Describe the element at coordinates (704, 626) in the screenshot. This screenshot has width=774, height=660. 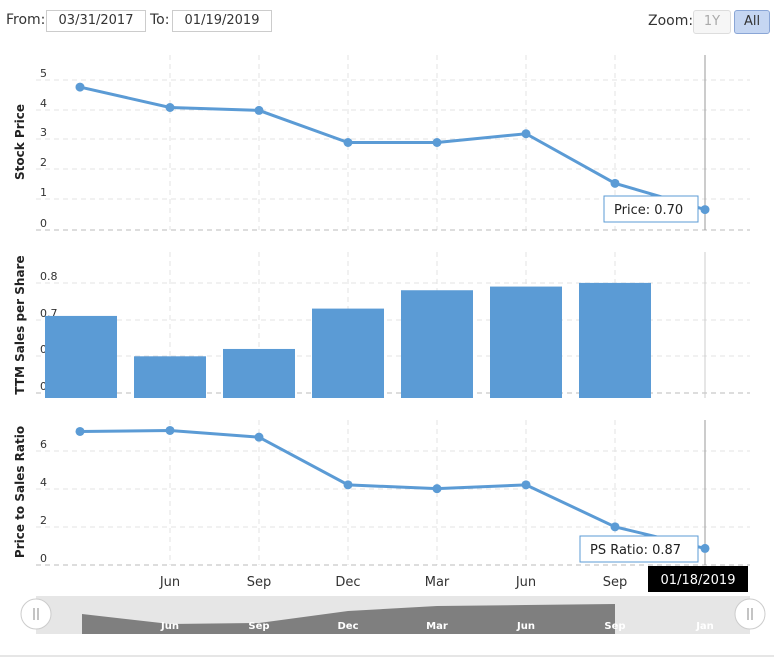
I see `navigator-tick-label: Jan` at that location.